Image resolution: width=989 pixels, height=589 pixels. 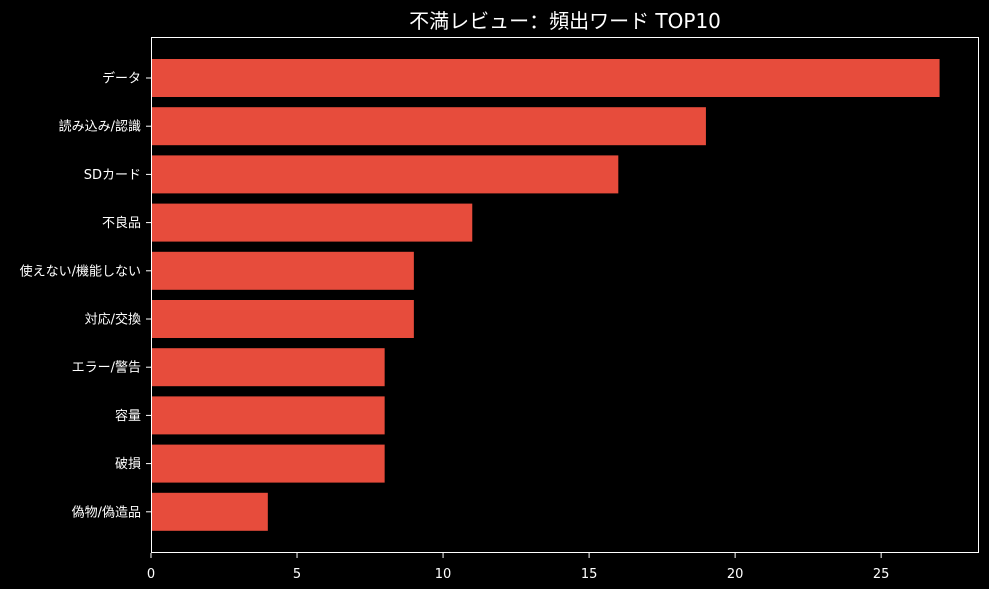 What do you see at coordinates (121, 223) in the screenshot?
I see `y-tick-label: 不良品` at bounding box center [121, 223].